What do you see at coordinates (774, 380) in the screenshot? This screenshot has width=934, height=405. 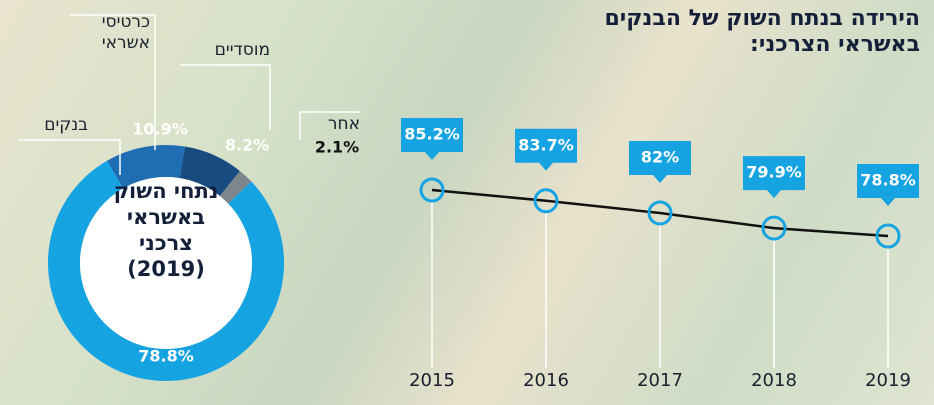 I see `x-tick-label: 2018` at bounding box center [774, 380].